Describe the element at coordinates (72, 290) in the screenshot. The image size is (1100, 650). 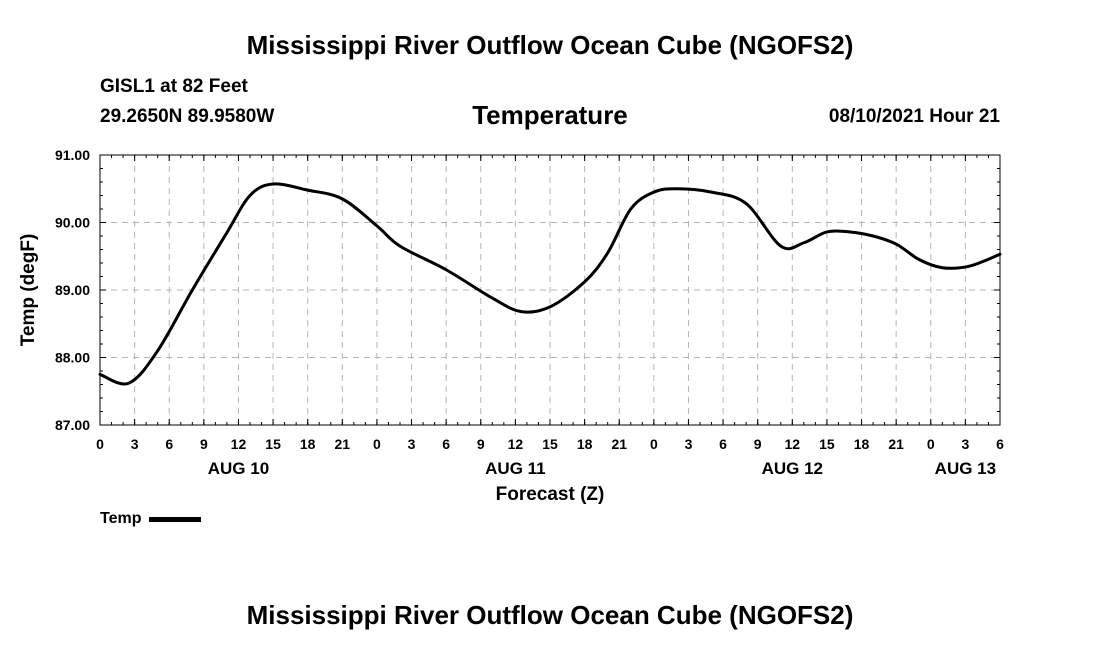
I see `y-tick-label: 89.00` at that location.